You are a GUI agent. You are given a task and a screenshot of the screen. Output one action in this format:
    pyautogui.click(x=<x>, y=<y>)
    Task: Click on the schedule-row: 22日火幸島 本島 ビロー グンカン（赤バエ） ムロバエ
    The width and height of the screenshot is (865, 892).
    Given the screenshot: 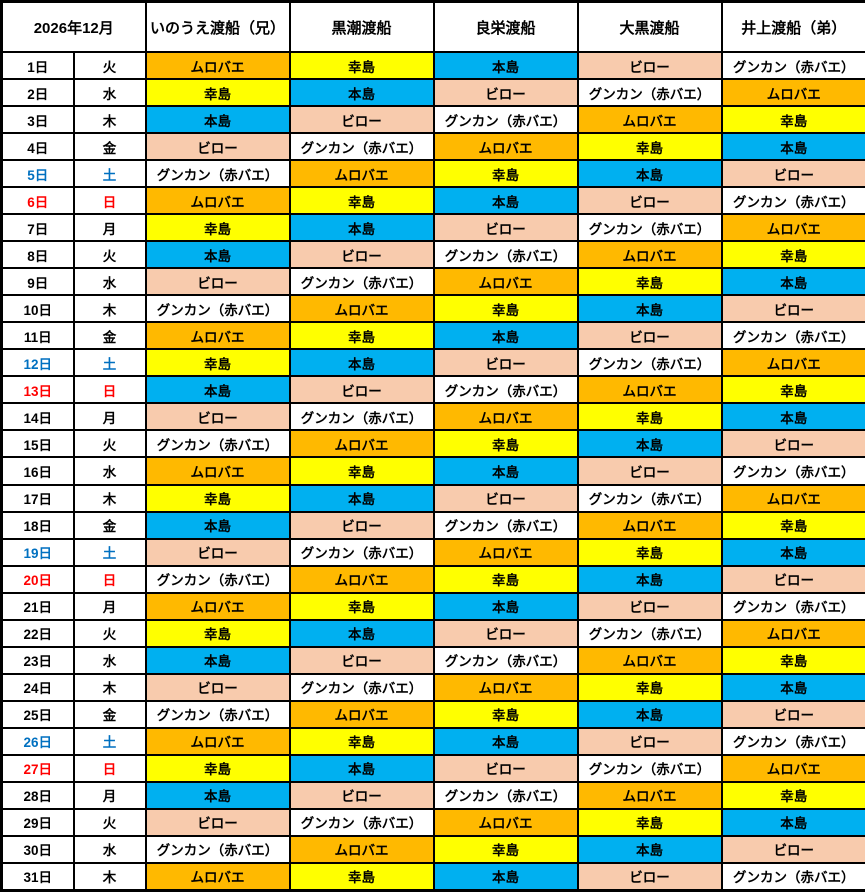 What is the action you would take?
    pyautogui.click(x=432, y=633)
    